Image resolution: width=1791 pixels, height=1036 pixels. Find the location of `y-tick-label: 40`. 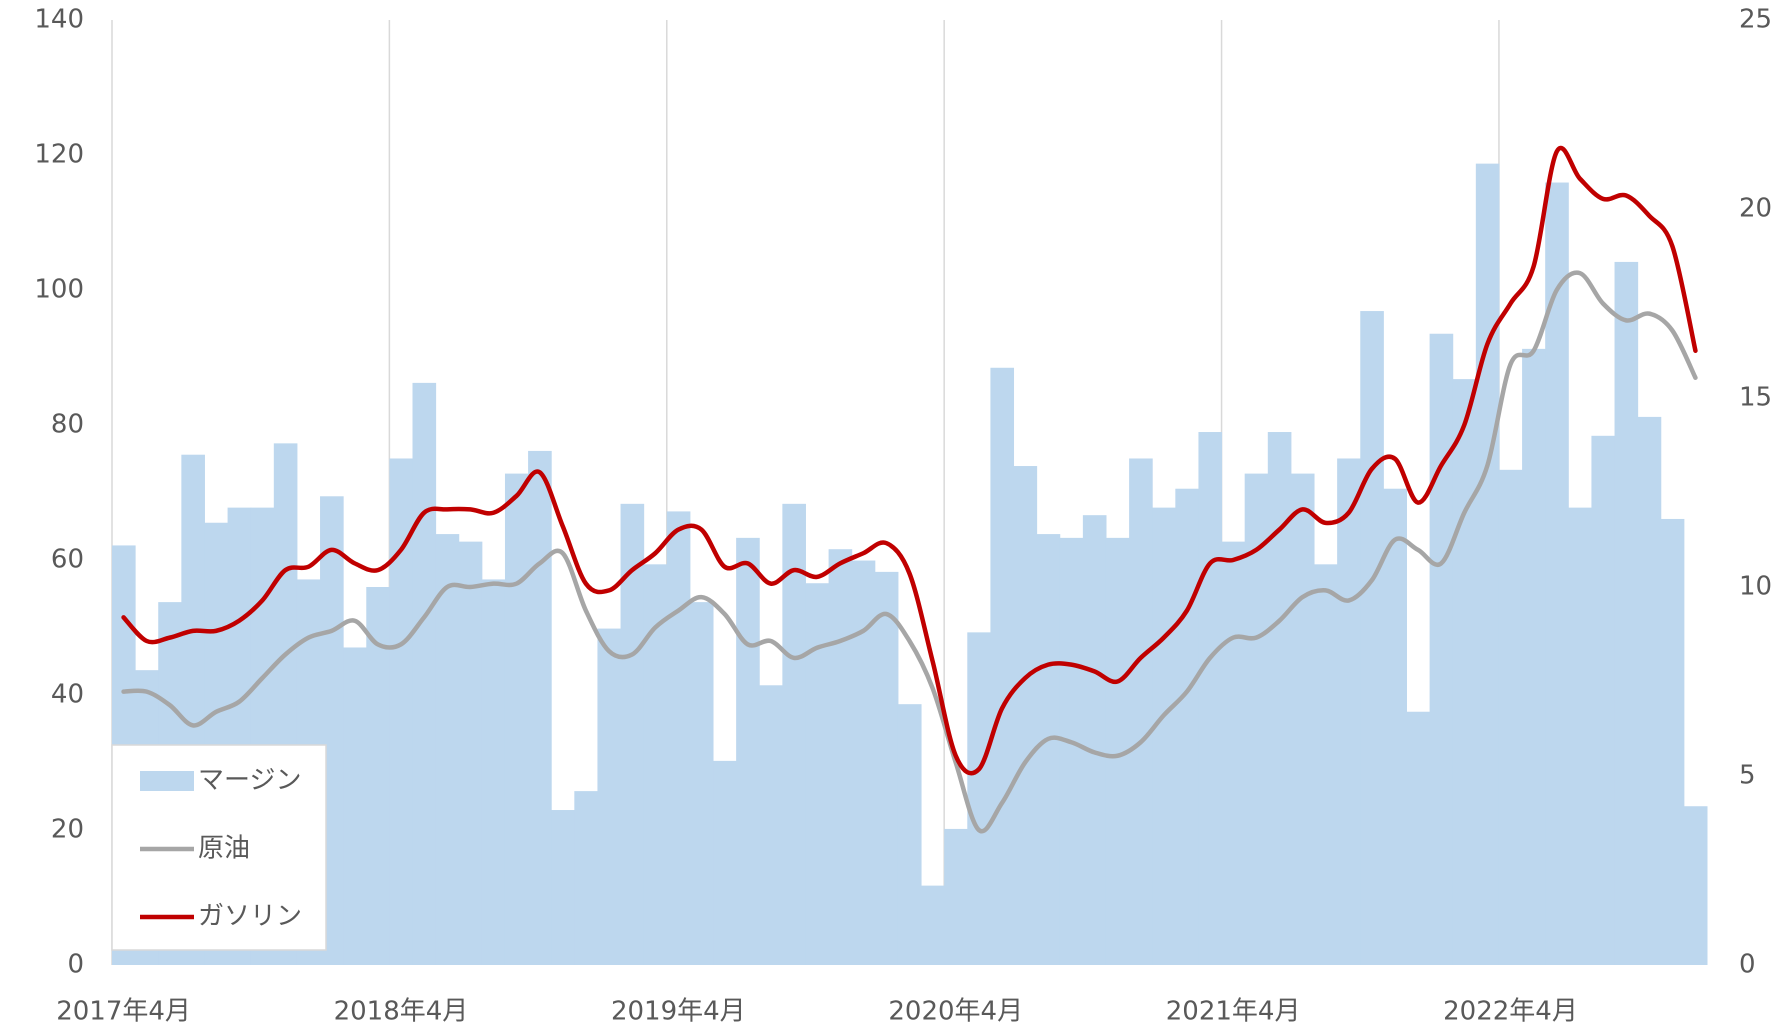

y-tick-label: 40 is located at coordinates (67, 695).